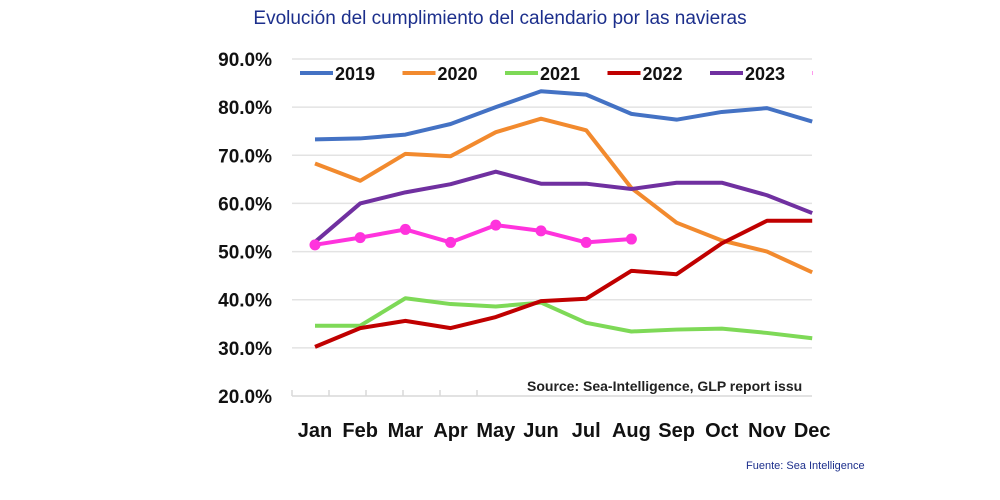 The image size is (1000, 500). What do you see at coordinates (631, 431) in the screenshot?
I see `x-tick-label: Aug` at bounding box center [631, 431].